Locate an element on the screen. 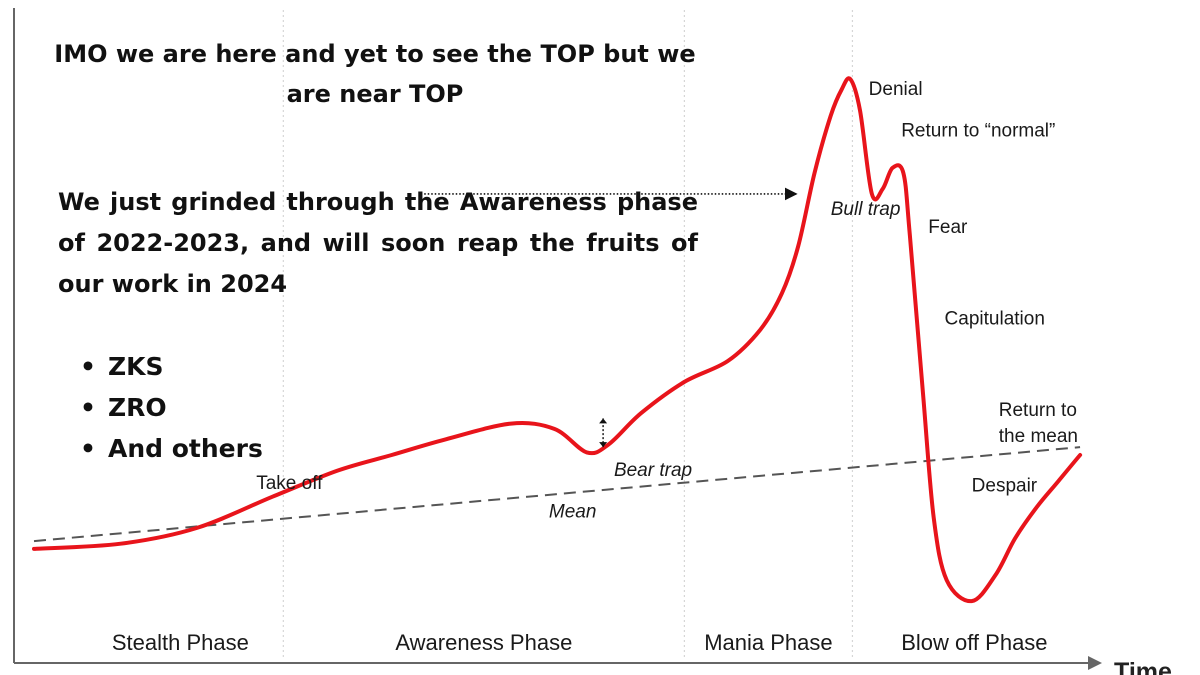  annotation-bull-trap: Bull trap is located at coordinates (866, 209).